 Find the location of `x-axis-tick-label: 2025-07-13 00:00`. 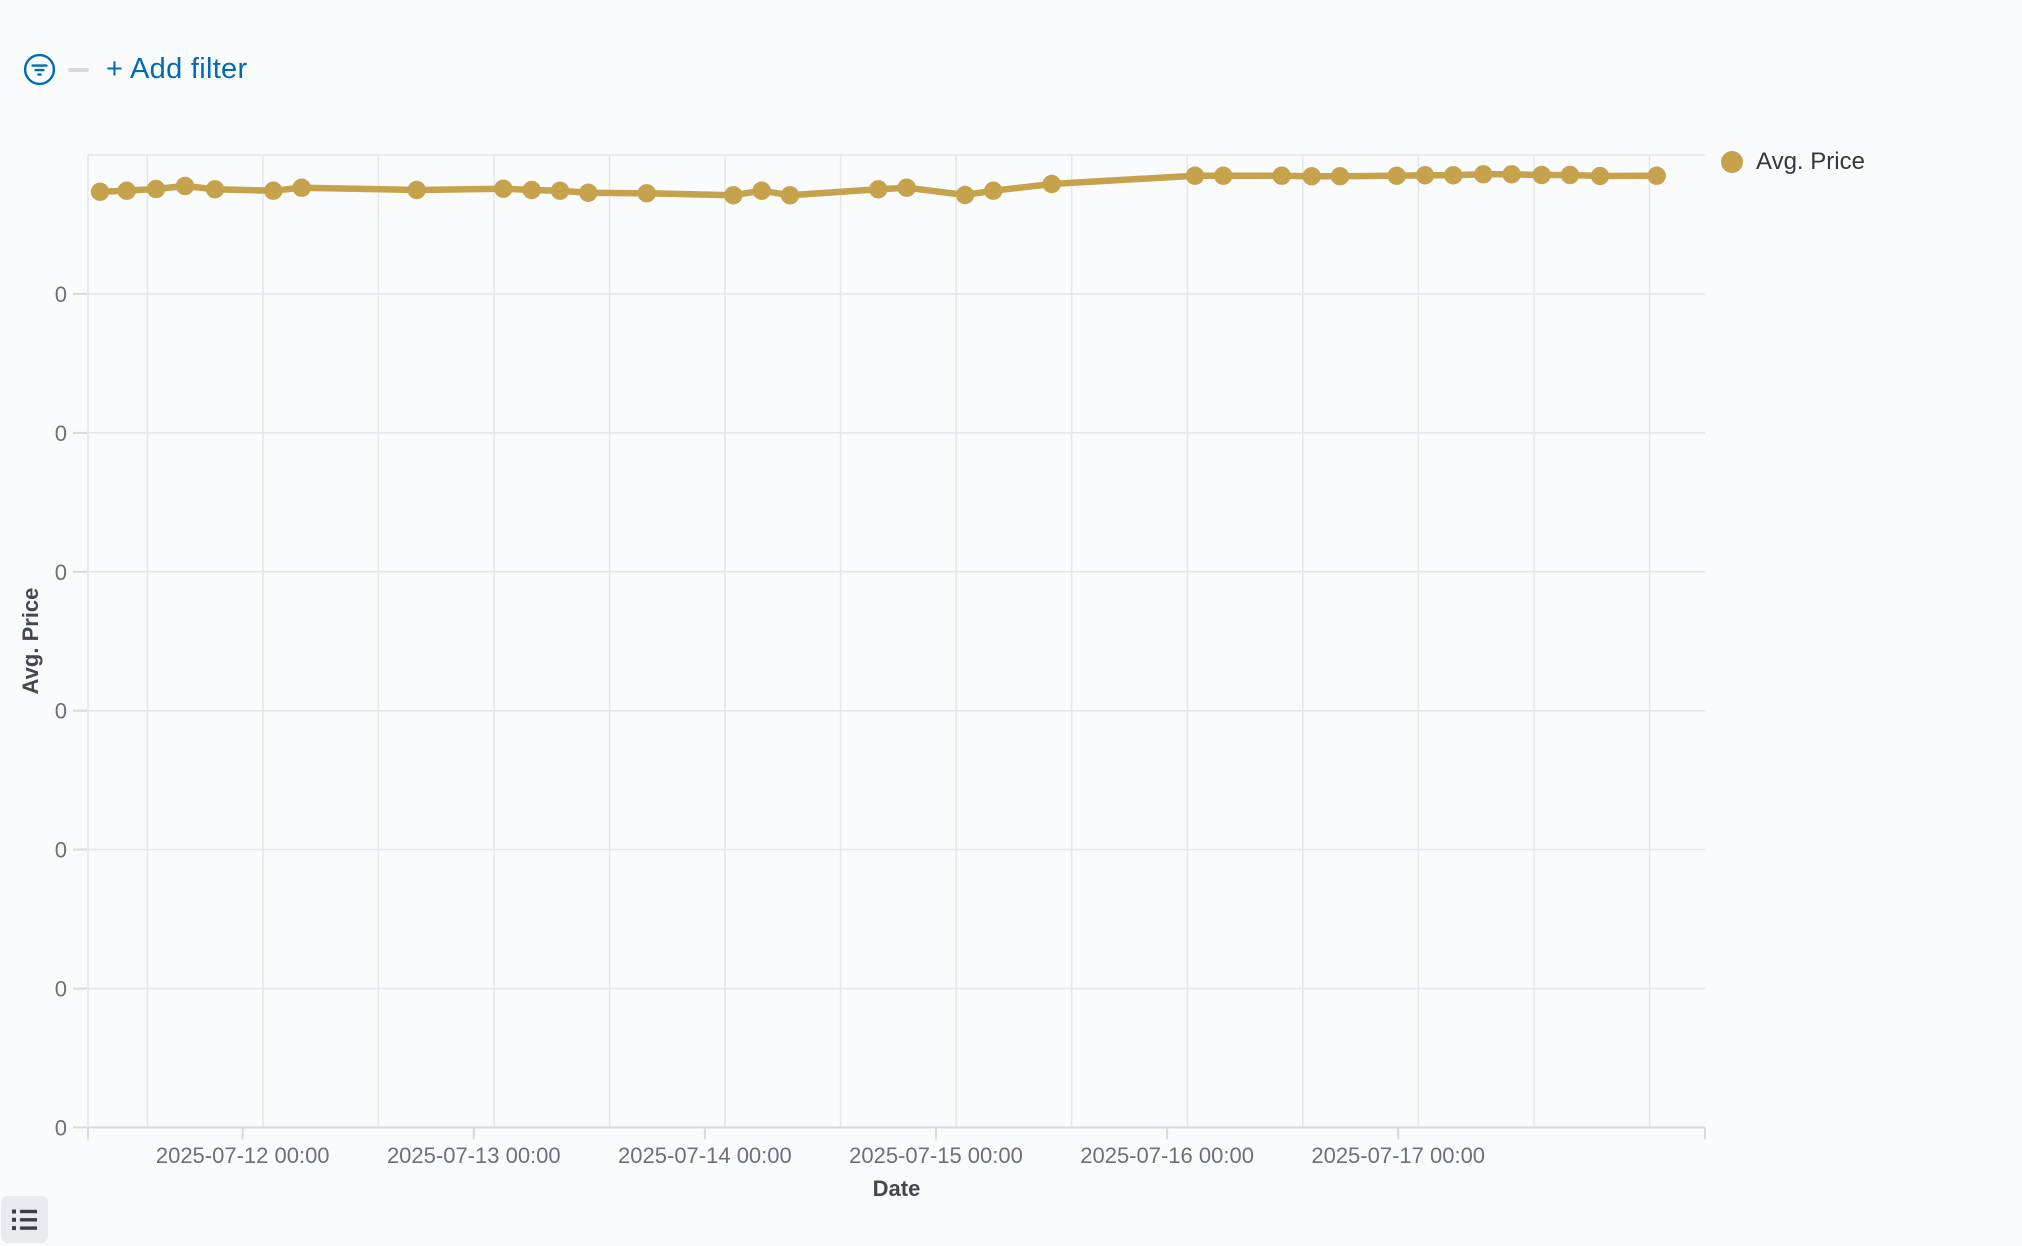

x-axis-tick-label: 2025-07-13 00:00 is located at coordinates (474, 1155).